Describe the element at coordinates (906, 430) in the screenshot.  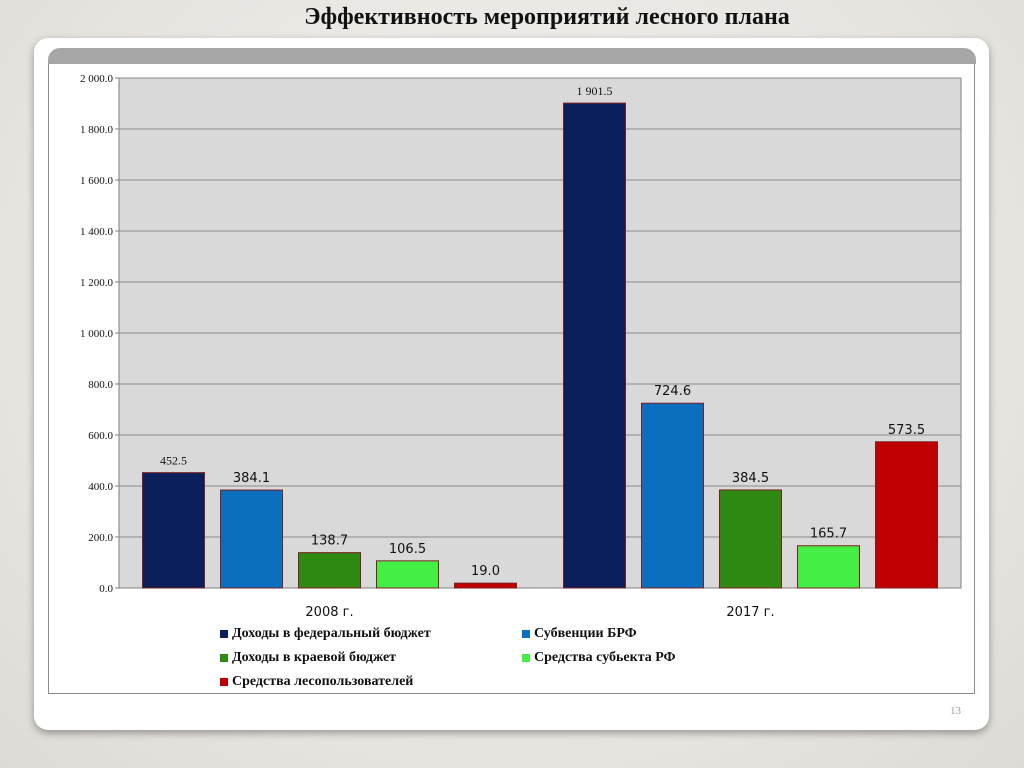
I see `data-label: 573.5` at that location.